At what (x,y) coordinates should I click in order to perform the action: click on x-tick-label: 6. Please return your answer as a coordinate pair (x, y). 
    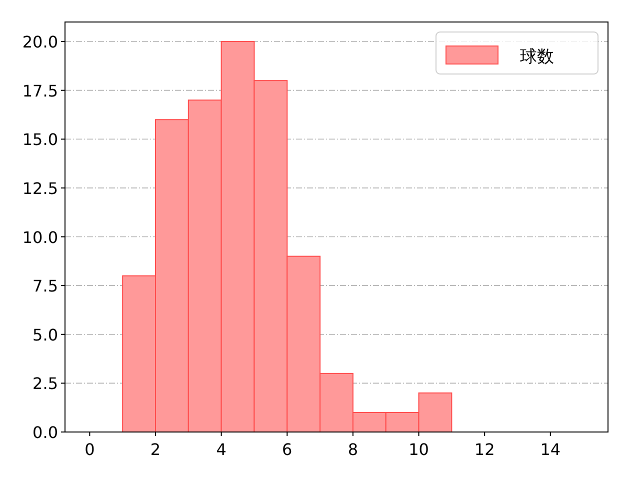
    Looking at the image, I should click on (287, 449).